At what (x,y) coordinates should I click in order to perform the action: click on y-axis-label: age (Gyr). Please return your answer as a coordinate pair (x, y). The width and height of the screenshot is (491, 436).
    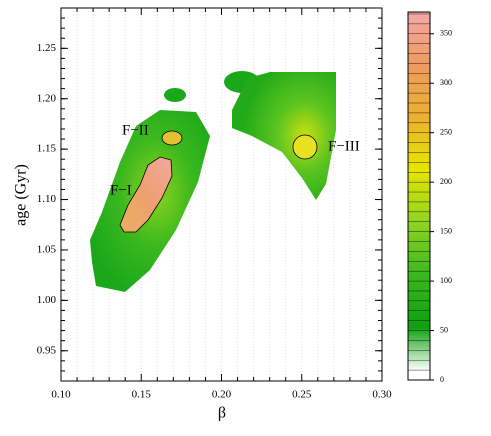
    Looking at the image, I should click on (21, 195).